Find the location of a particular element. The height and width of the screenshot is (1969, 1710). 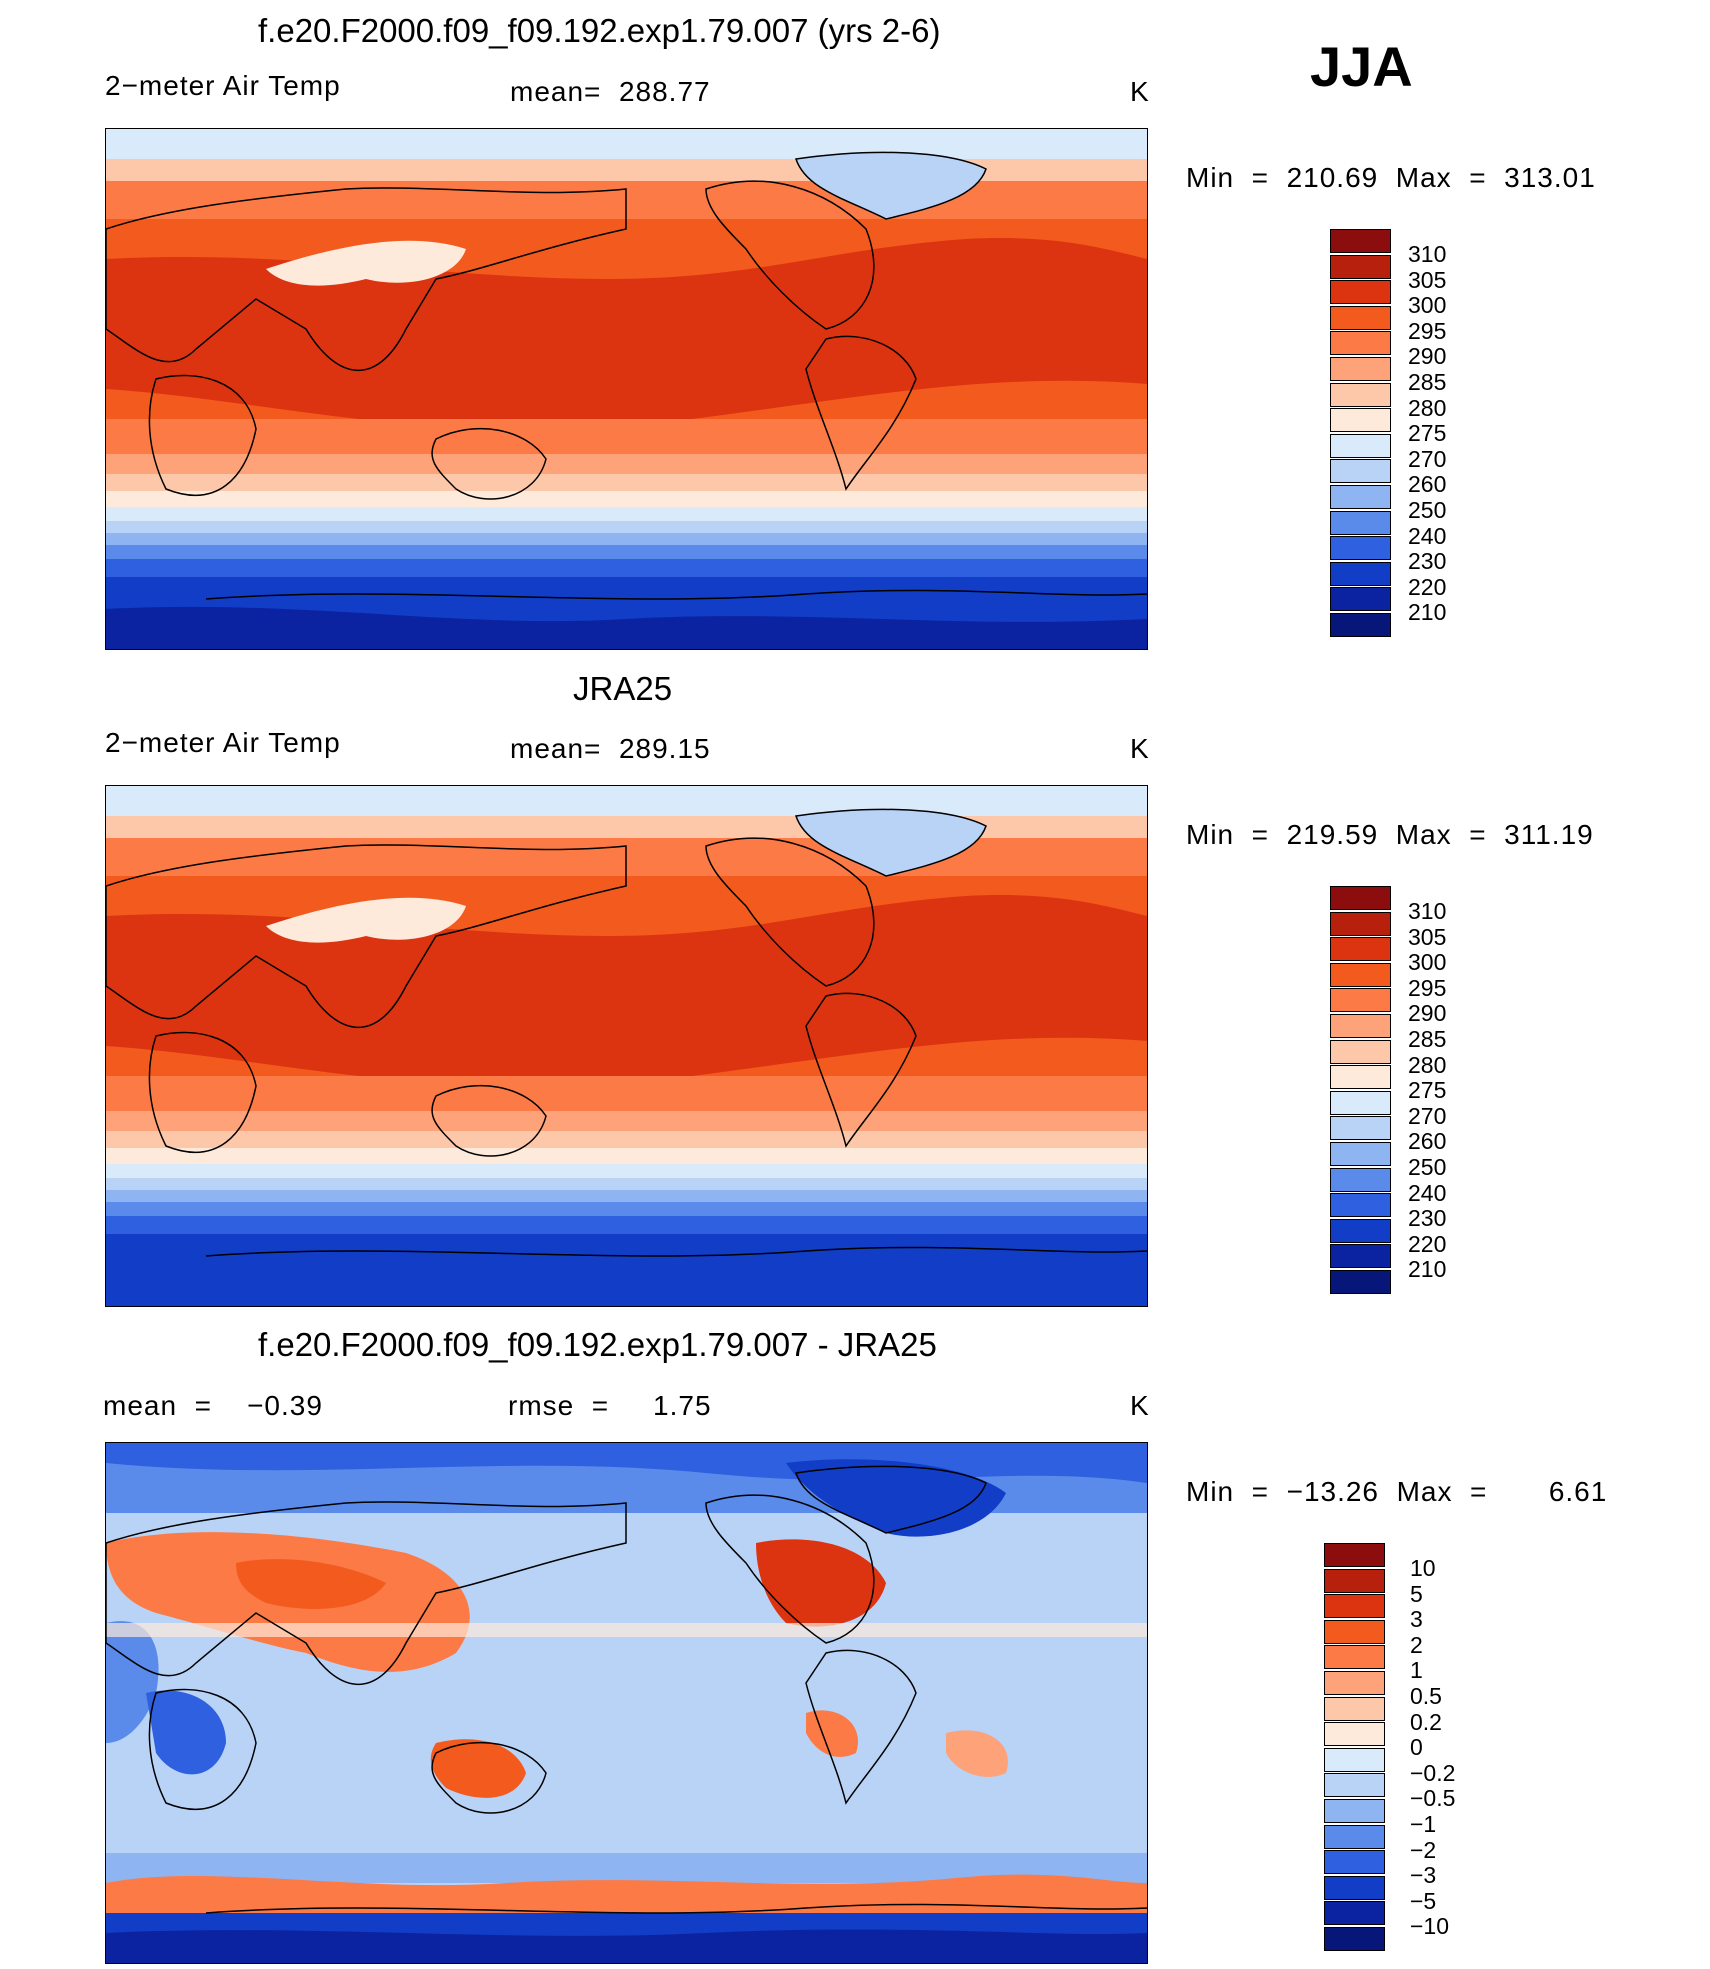

colorbar-tick: 0.2 is located at coordinates (1426, 1721).